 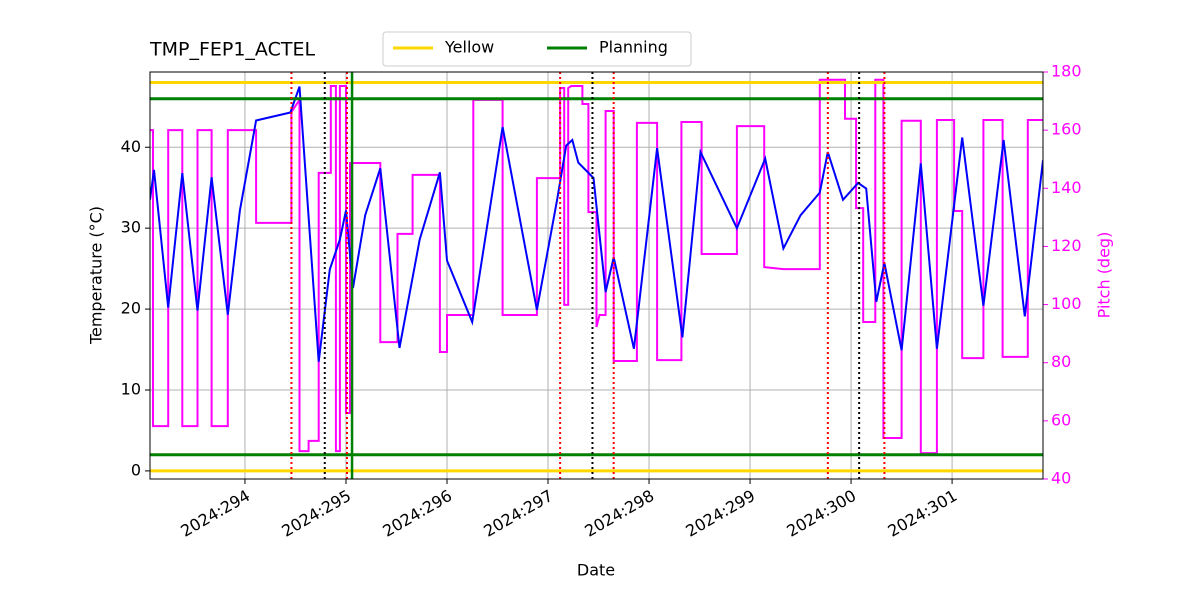 I want to click on y2-tick-label: 40, so click(x=1061, y=478).